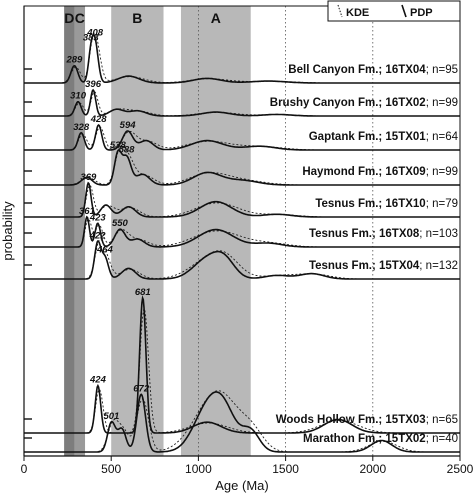 The width and height of the screenshot is (474, 496). I want to click on peak-label-383: 383, so click(91, 37).